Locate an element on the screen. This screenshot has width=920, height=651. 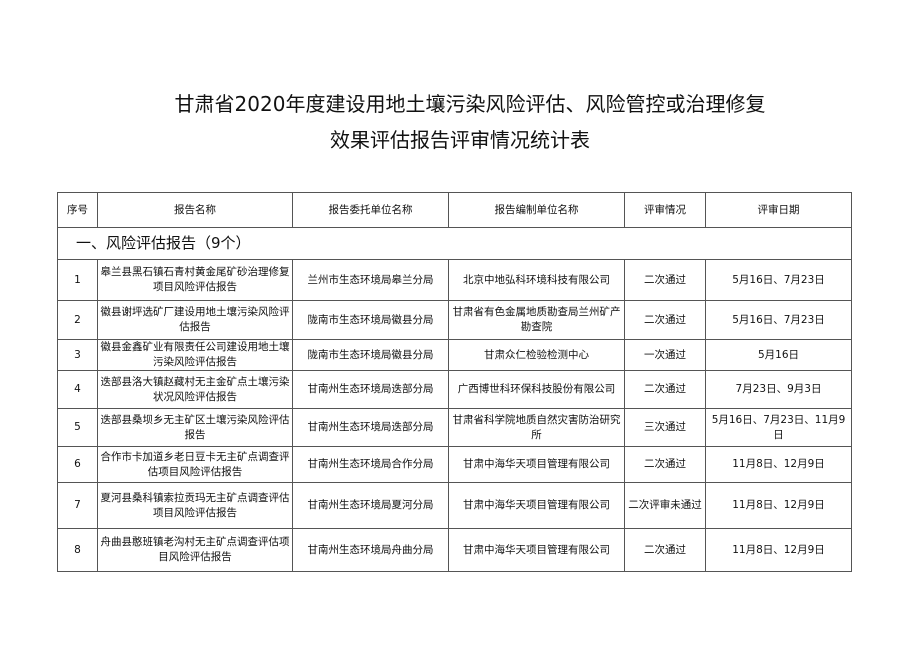
report-name: 皋兰县黑石镇石青村黄金尾矿砂治理修复项目风险评估报告 is located at coordinates (195, 280).